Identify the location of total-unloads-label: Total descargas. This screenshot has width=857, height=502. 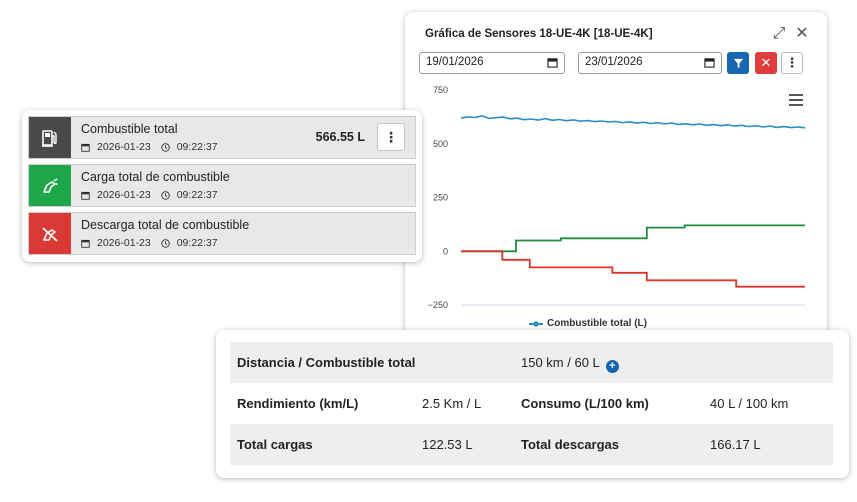
(570, 444).